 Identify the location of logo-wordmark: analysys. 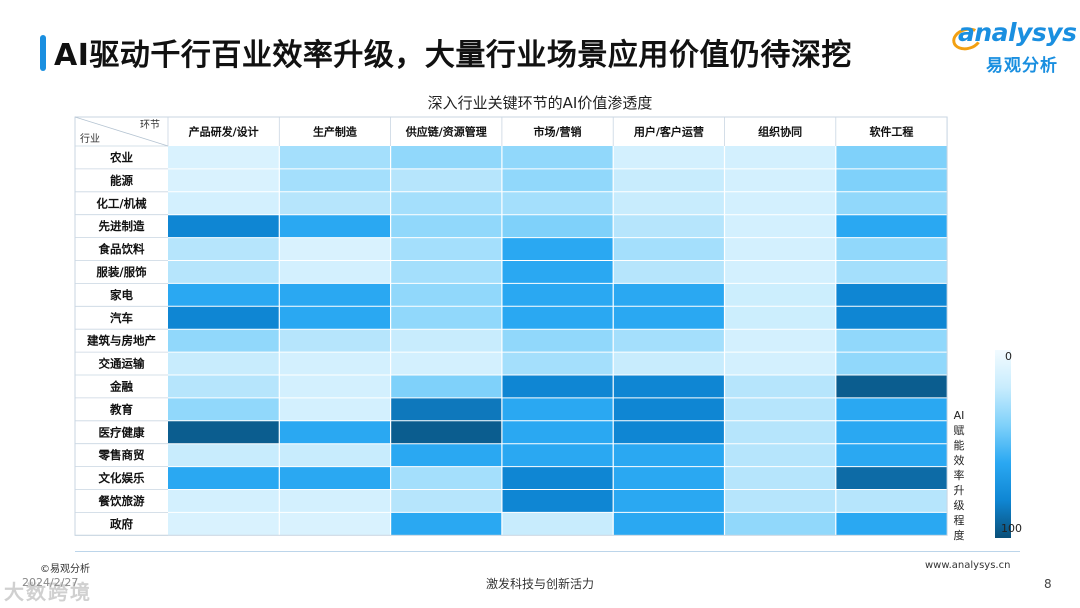
(1017, 32).